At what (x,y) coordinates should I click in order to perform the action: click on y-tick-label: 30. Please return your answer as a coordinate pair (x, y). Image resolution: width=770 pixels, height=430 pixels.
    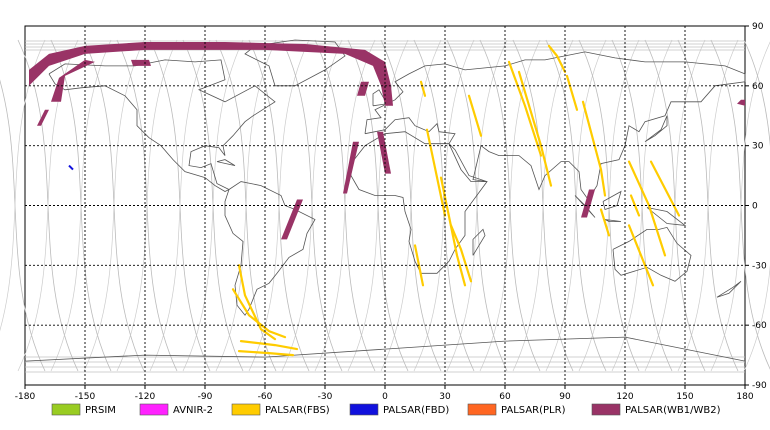
    Looking at the image, I should click on (758, 147).